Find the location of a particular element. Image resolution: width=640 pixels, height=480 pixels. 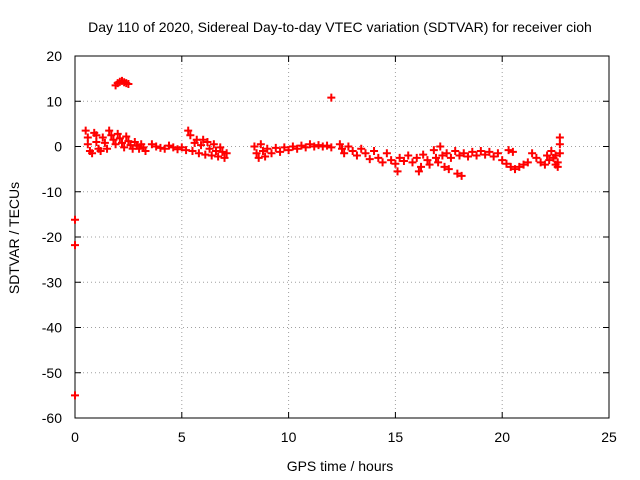

x-tick-label: 20 is located at coordinates (502, 437).